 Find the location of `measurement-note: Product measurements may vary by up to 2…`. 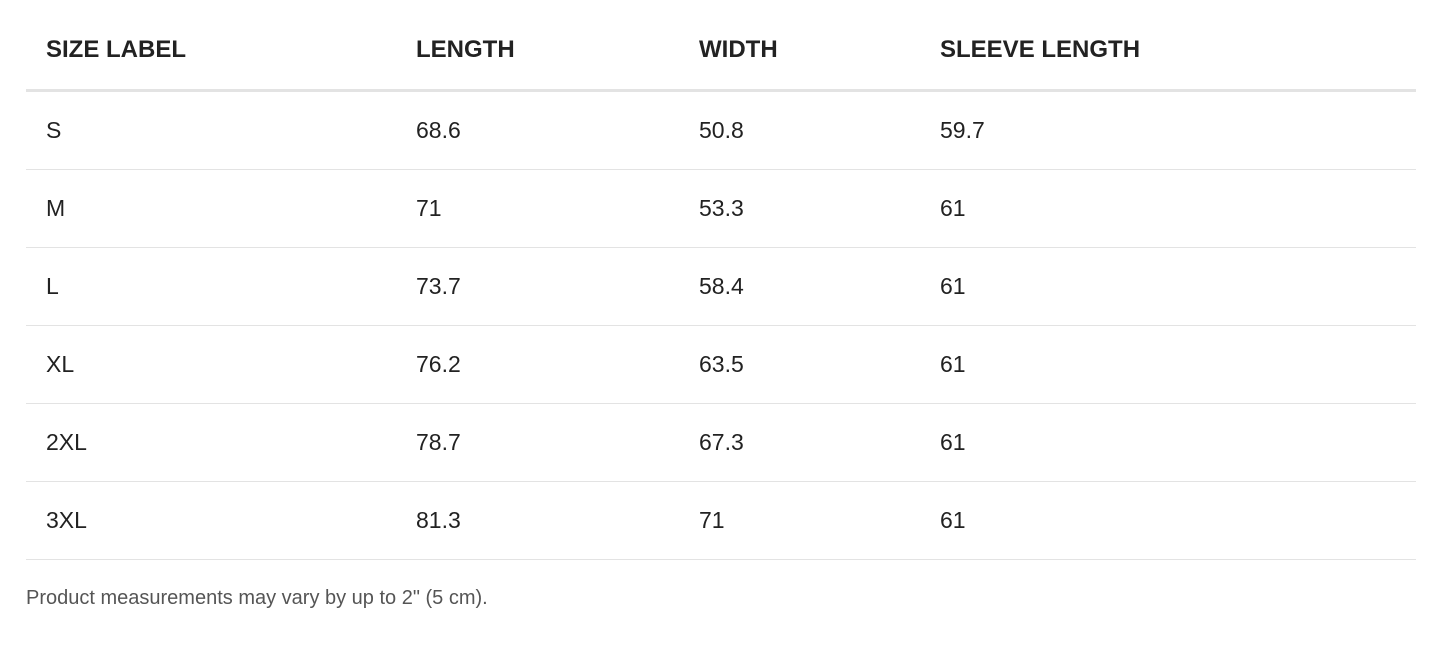

measurement-note: Product measurements may vary by up to 2… is located at coordinates (257, 598).